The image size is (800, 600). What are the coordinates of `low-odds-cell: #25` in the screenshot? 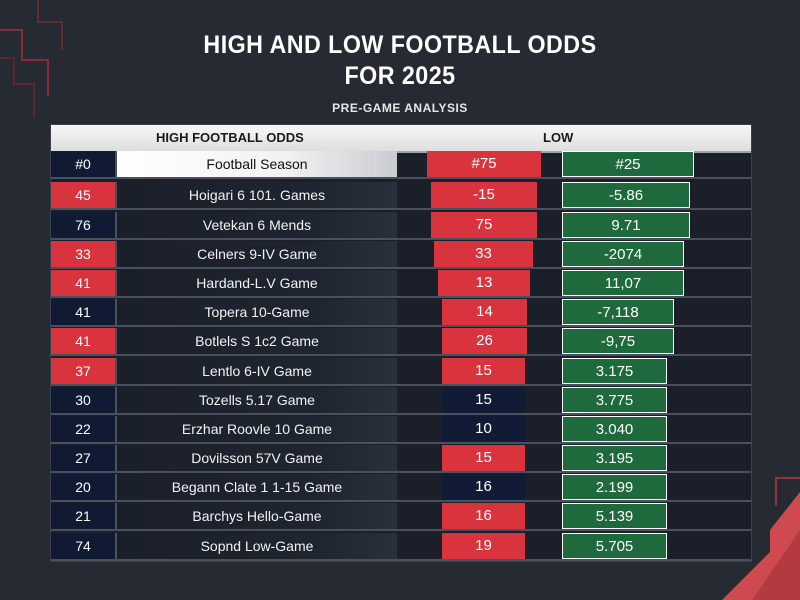 It's located at (628, 164).